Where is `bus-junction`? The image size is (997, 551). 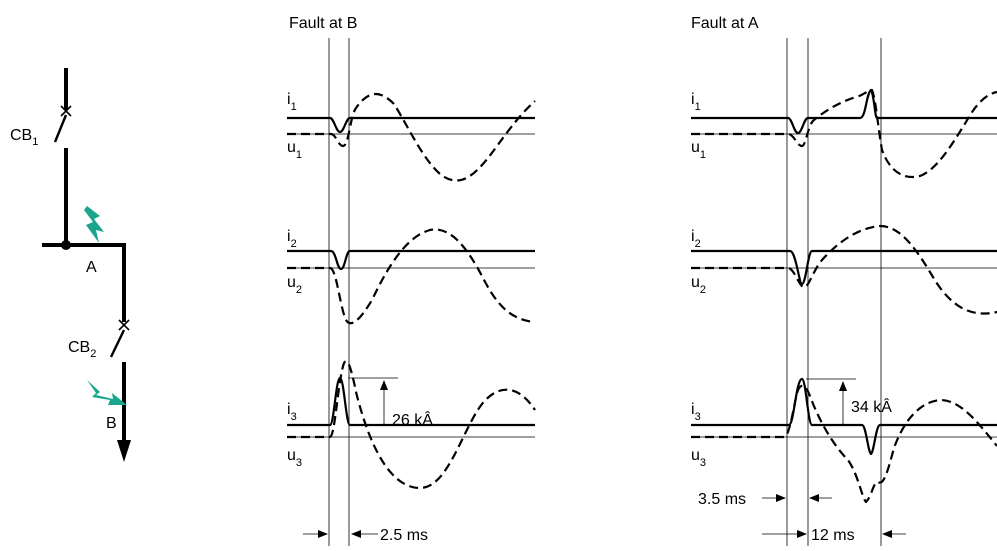
bus-junction is located at coordinates (66, 245).